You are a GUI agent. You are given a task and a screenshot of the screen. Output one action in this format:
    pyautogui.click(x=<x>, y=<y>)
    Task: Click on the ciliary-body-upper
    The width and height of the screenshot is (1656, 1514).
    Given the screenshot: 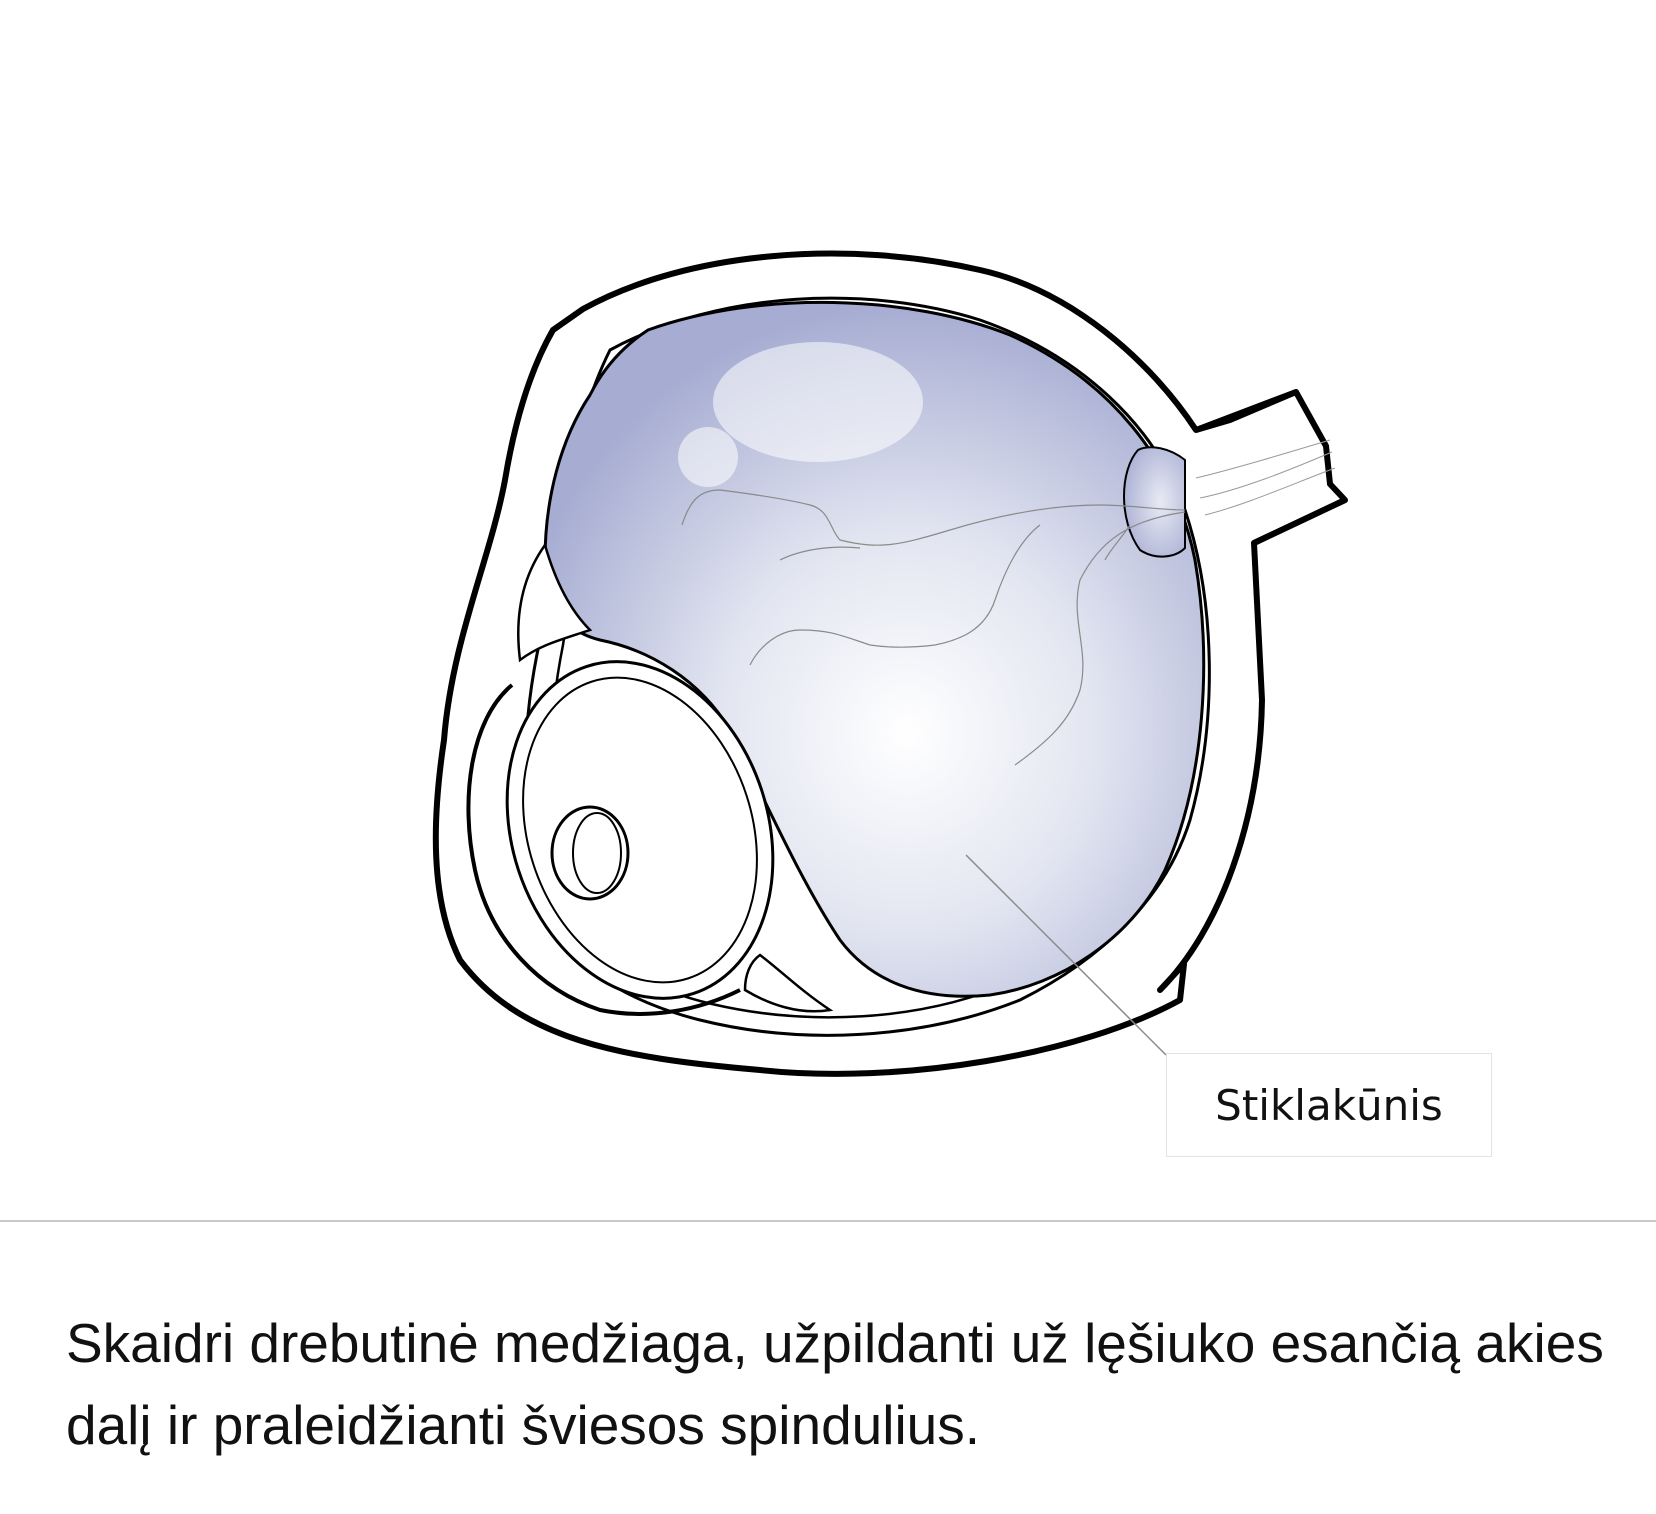 What is the action you would take?
    pyautogui.click(x=555, y=602)
    